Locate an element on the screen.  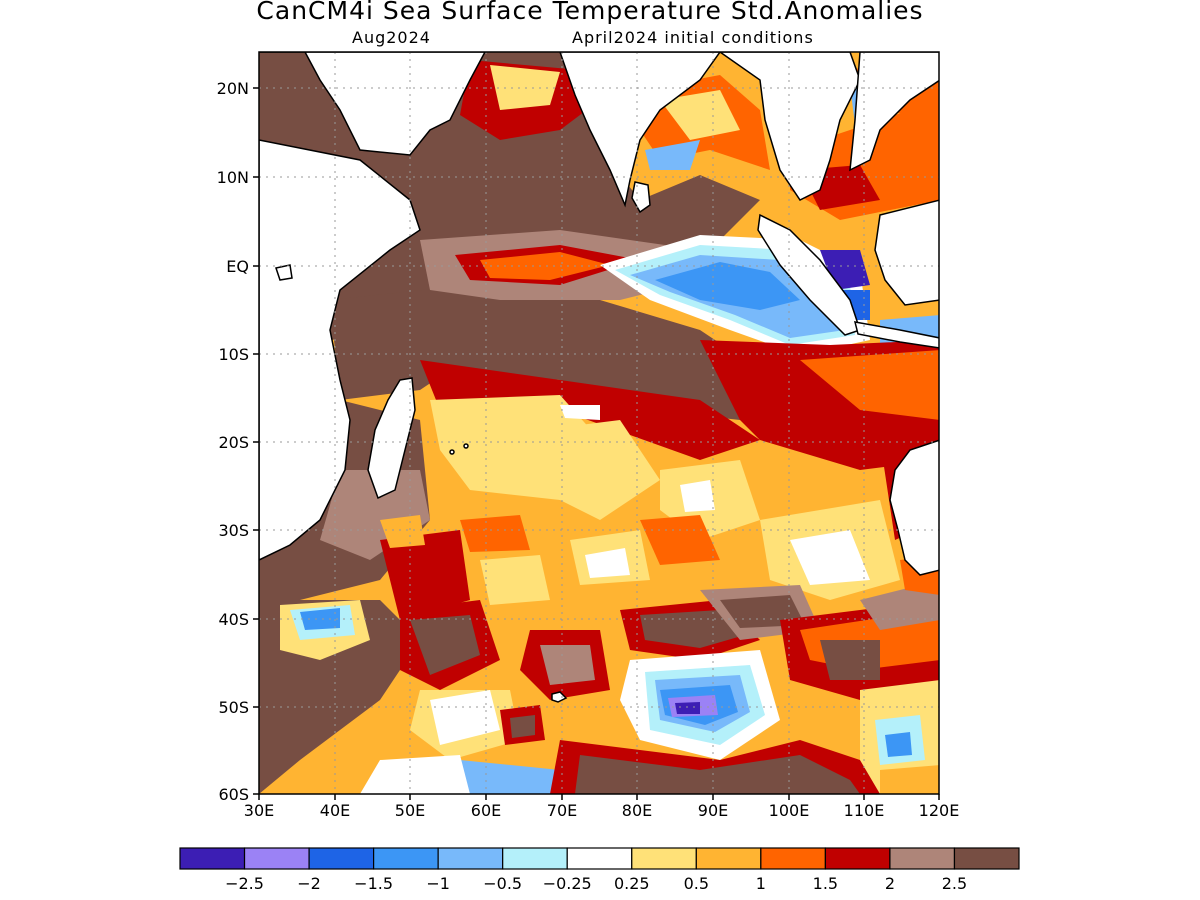
latitude-tick-label: 30S is located at coordinates (233, 530).